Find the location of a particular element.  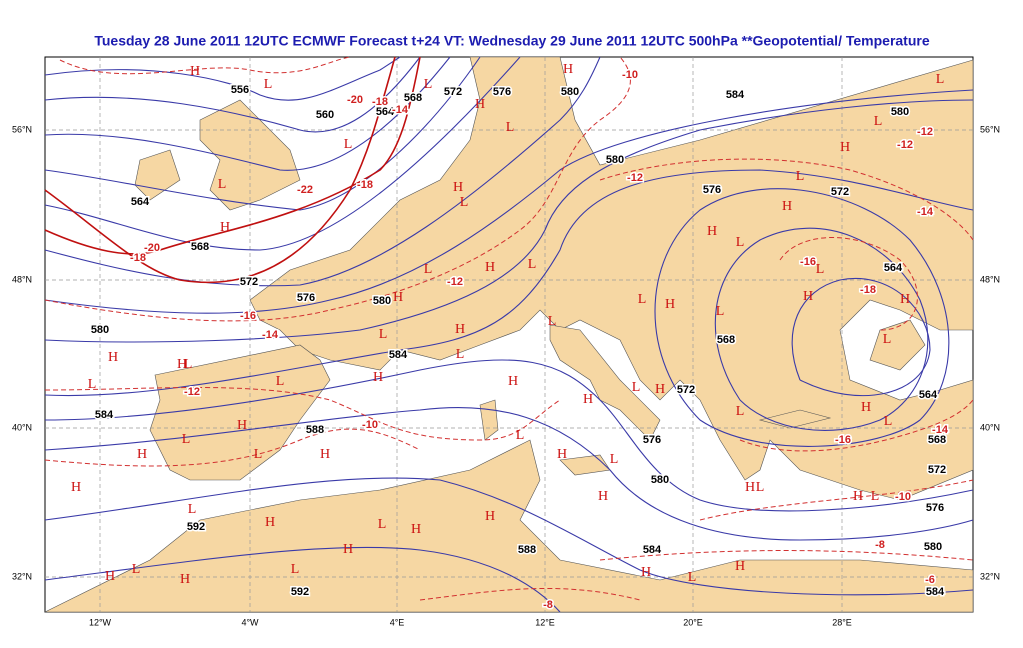

temperature-label: -22 is located at coordinates (305, 190).